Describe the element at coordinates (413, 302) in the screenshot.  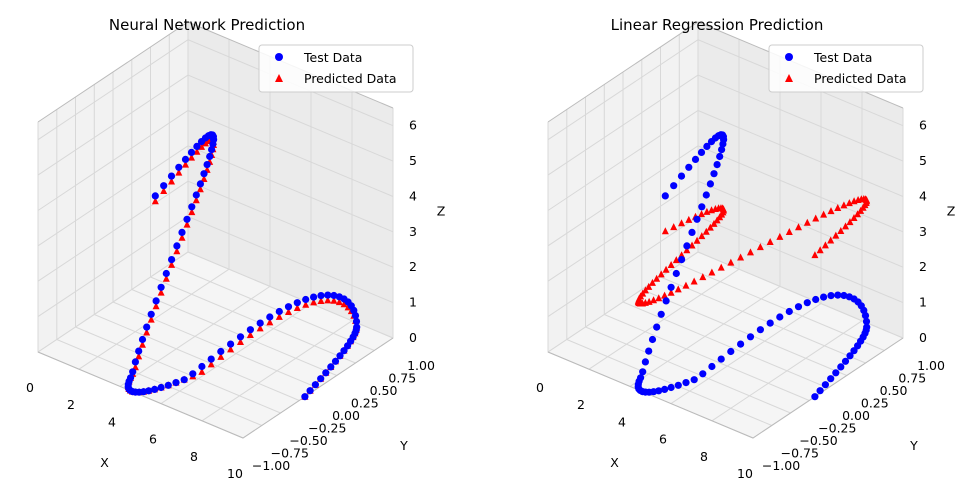
I see `z-tick-label: 1` at that location.